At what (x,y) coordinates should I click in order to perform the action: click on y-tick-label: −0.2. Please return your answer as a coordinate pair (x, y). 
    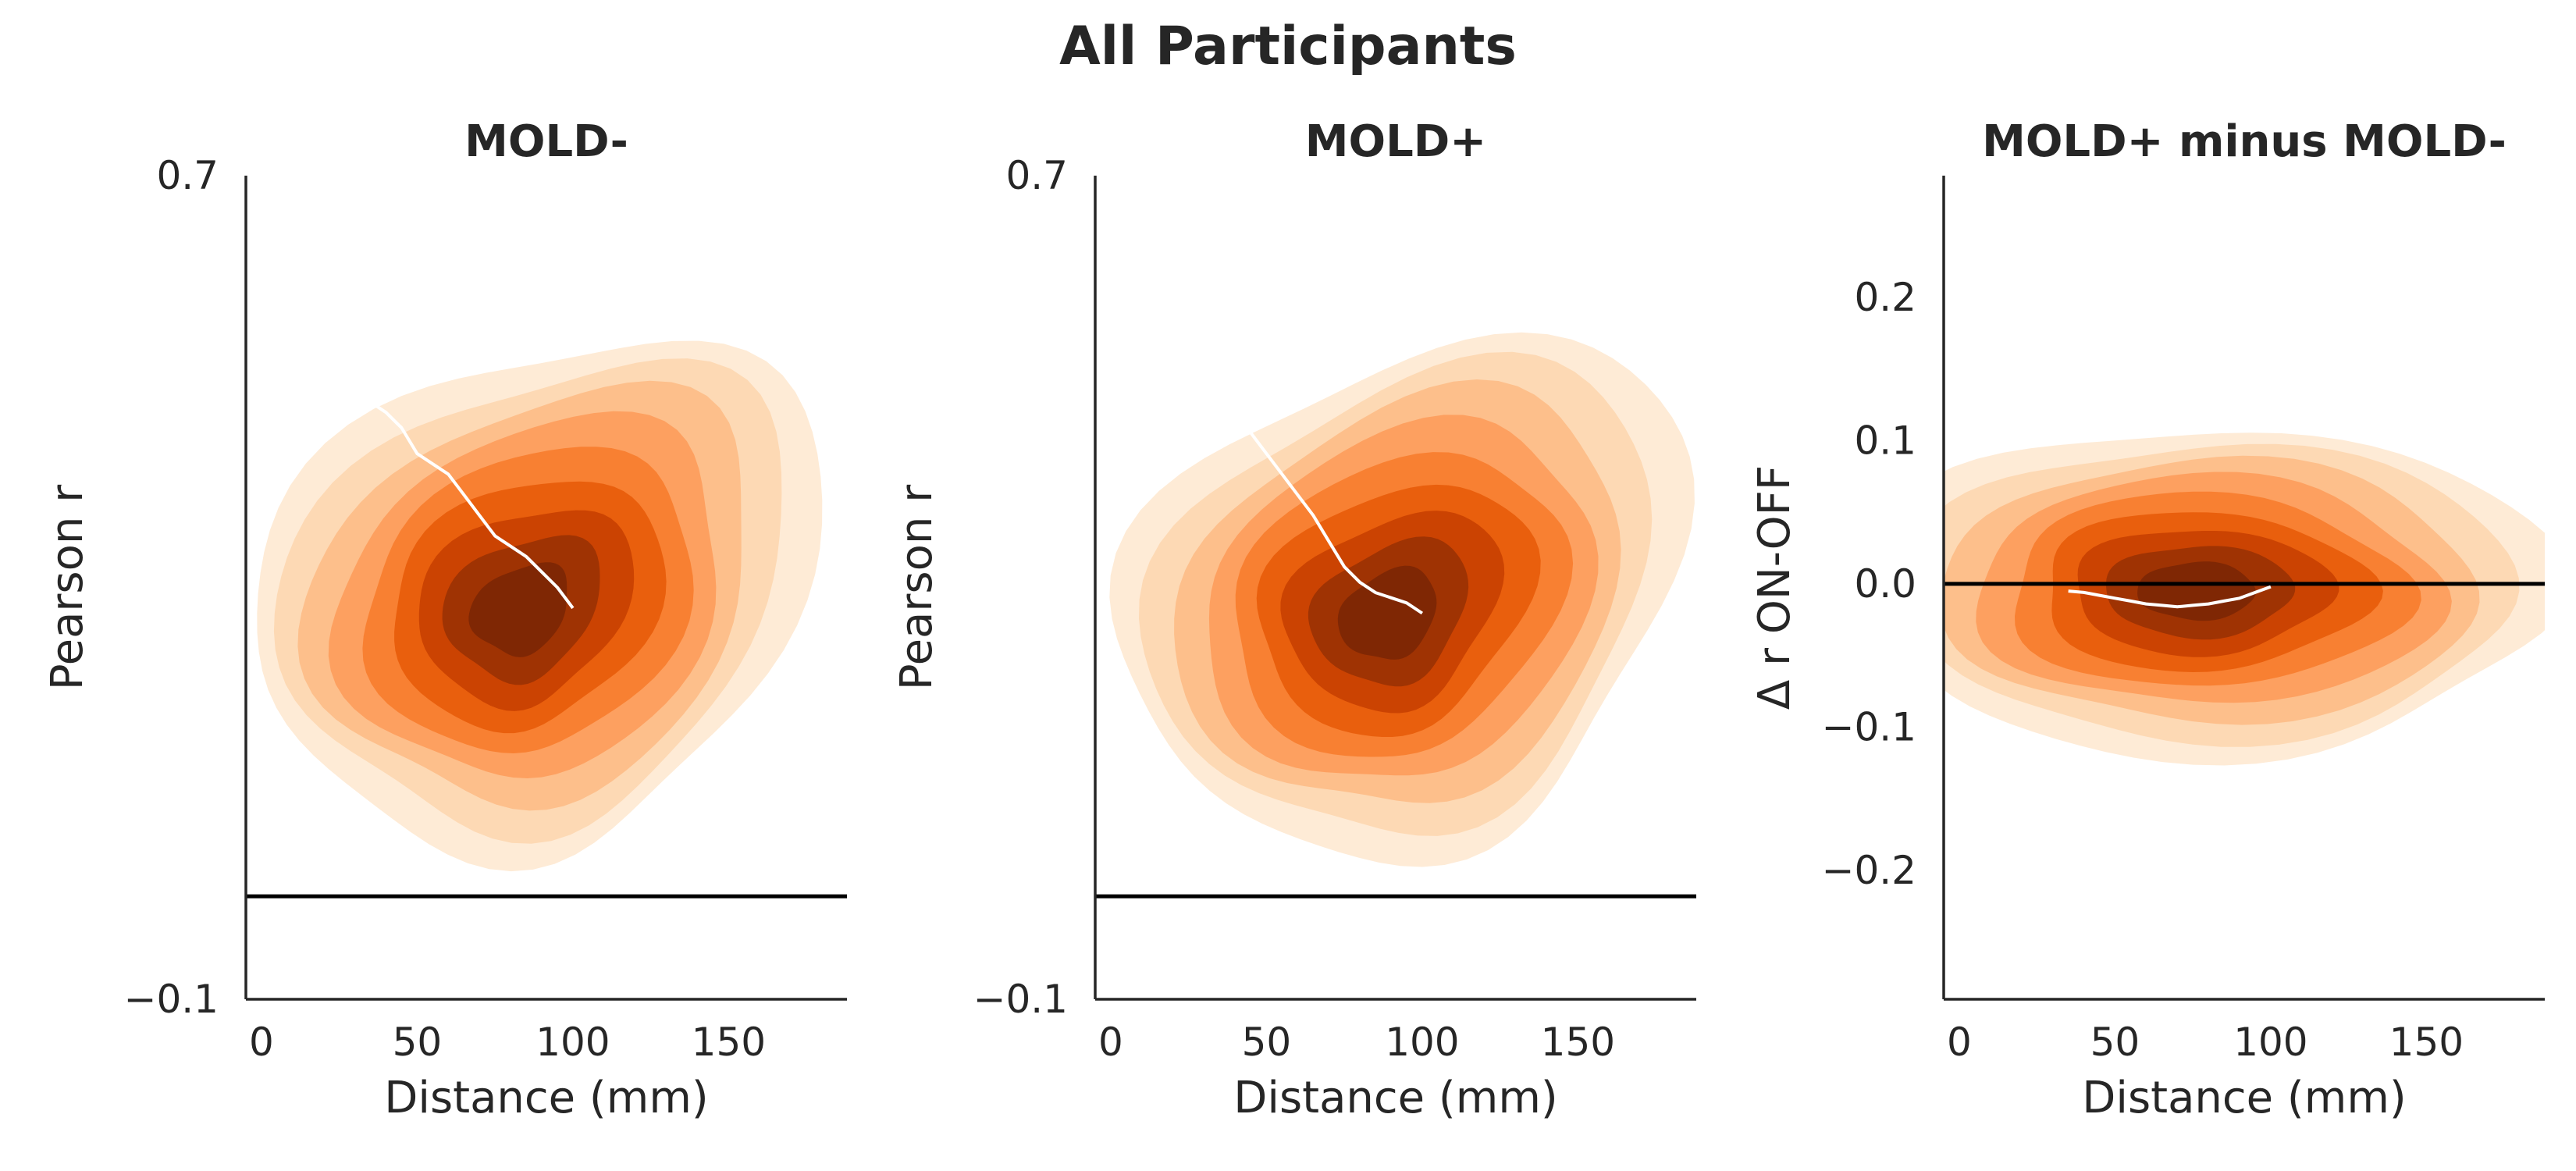
    Looking at the image, I should click on (1869, 870).